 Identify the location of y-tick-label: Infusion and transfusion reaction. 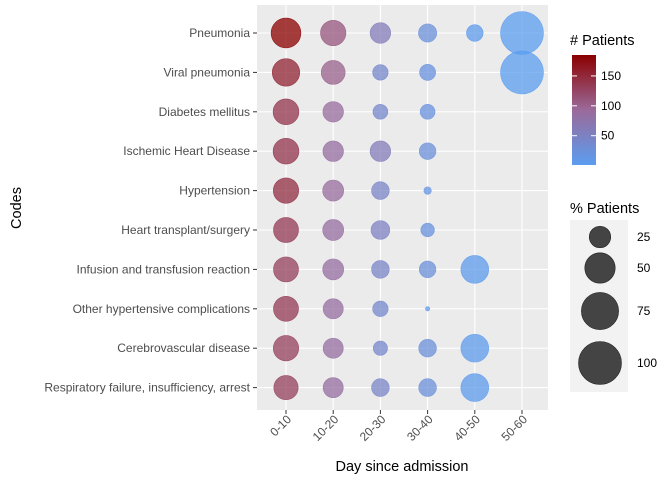
(163, 269).